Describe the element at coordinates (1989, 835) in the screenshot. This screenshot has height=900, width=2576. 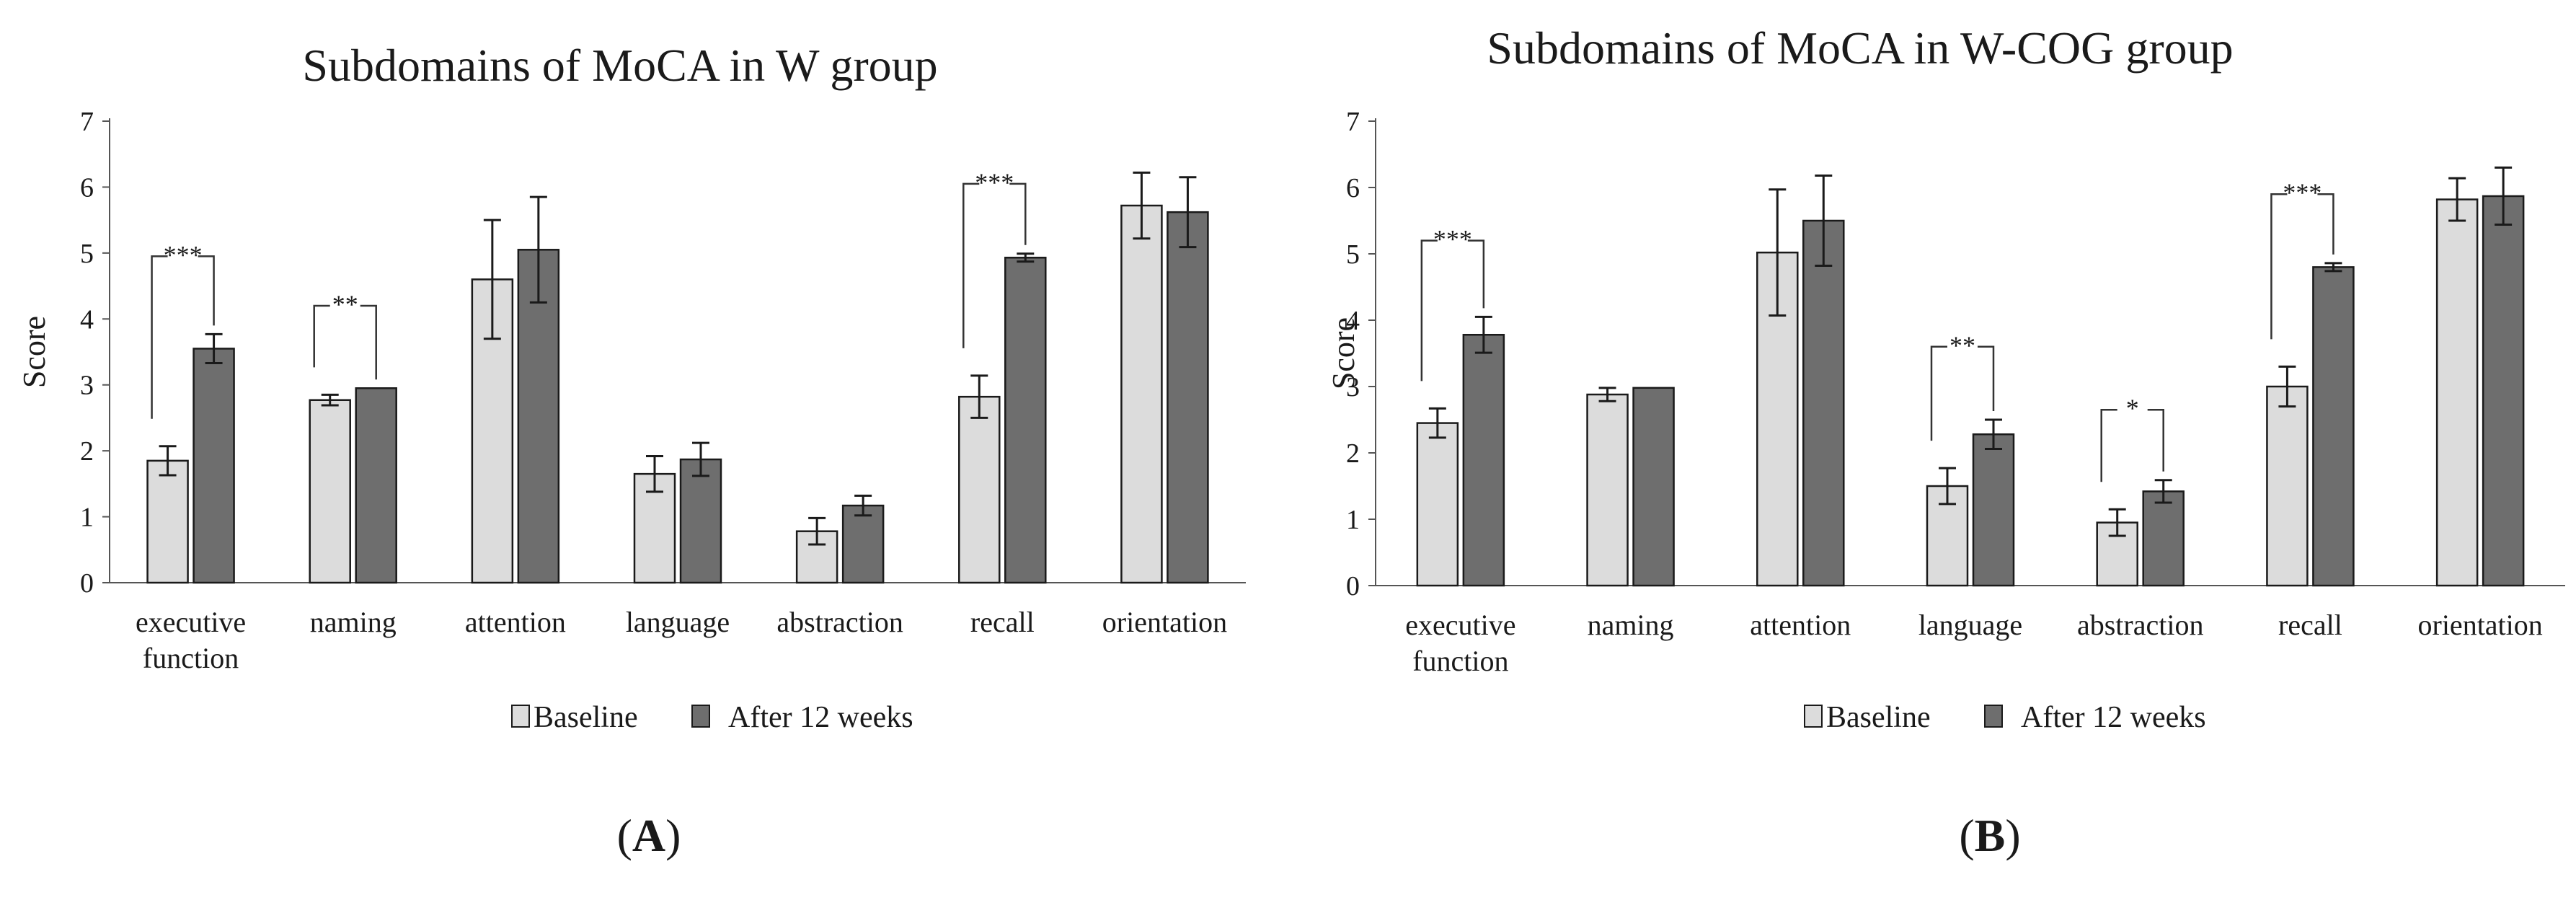
I see `panel-label: (B)` at that location.